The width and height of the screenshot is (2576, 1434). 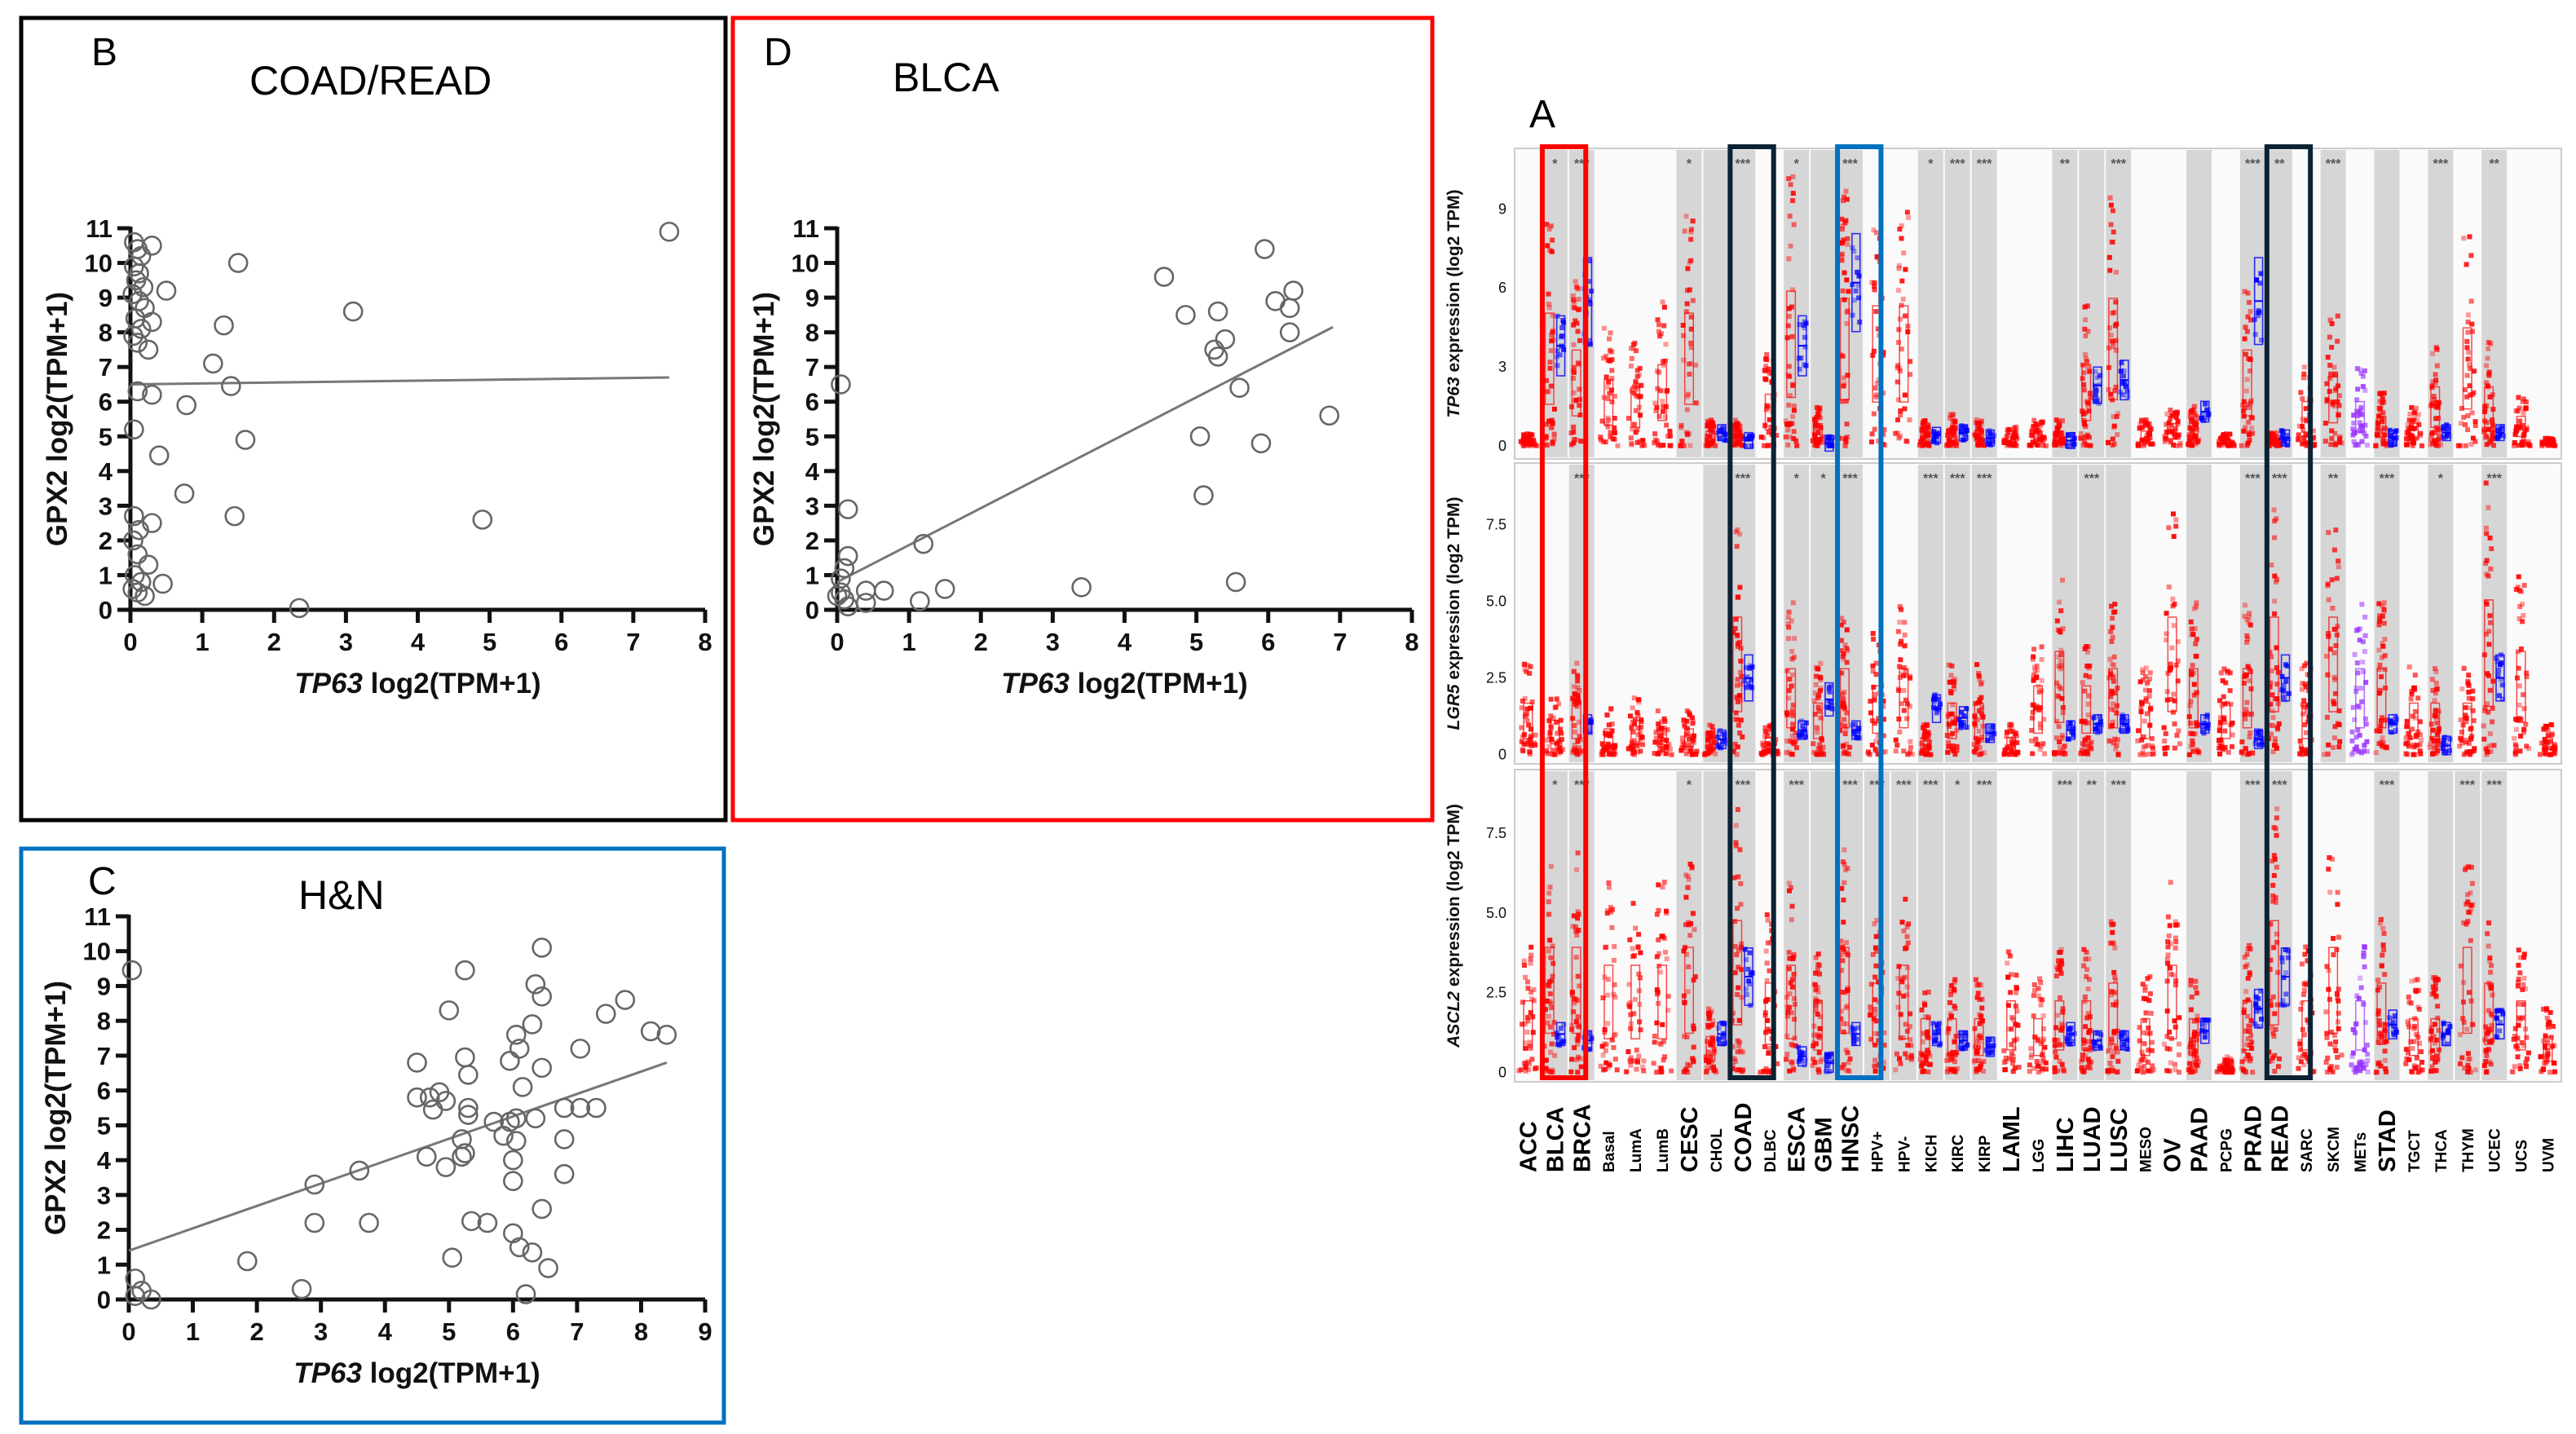 What do you see at coordinates (1715, 1040) in the screenshot?
I see `category-marks-chol` at bounding box center [1715, 1040].